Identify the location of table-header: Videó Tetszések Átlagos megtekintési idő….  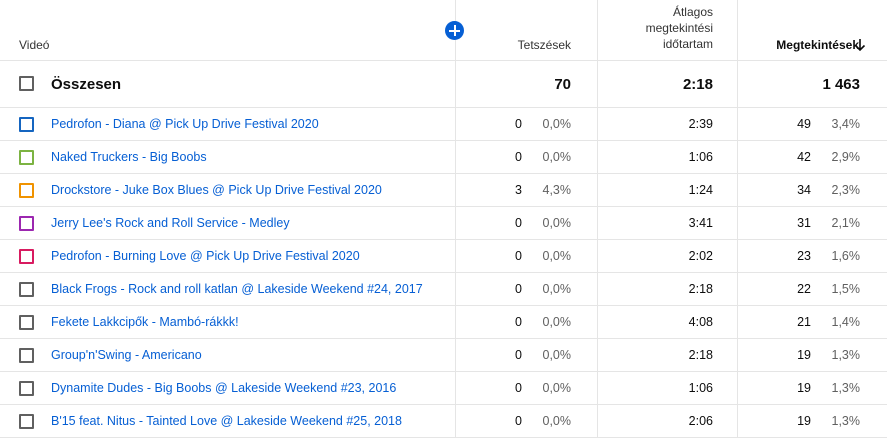
(443, 30).